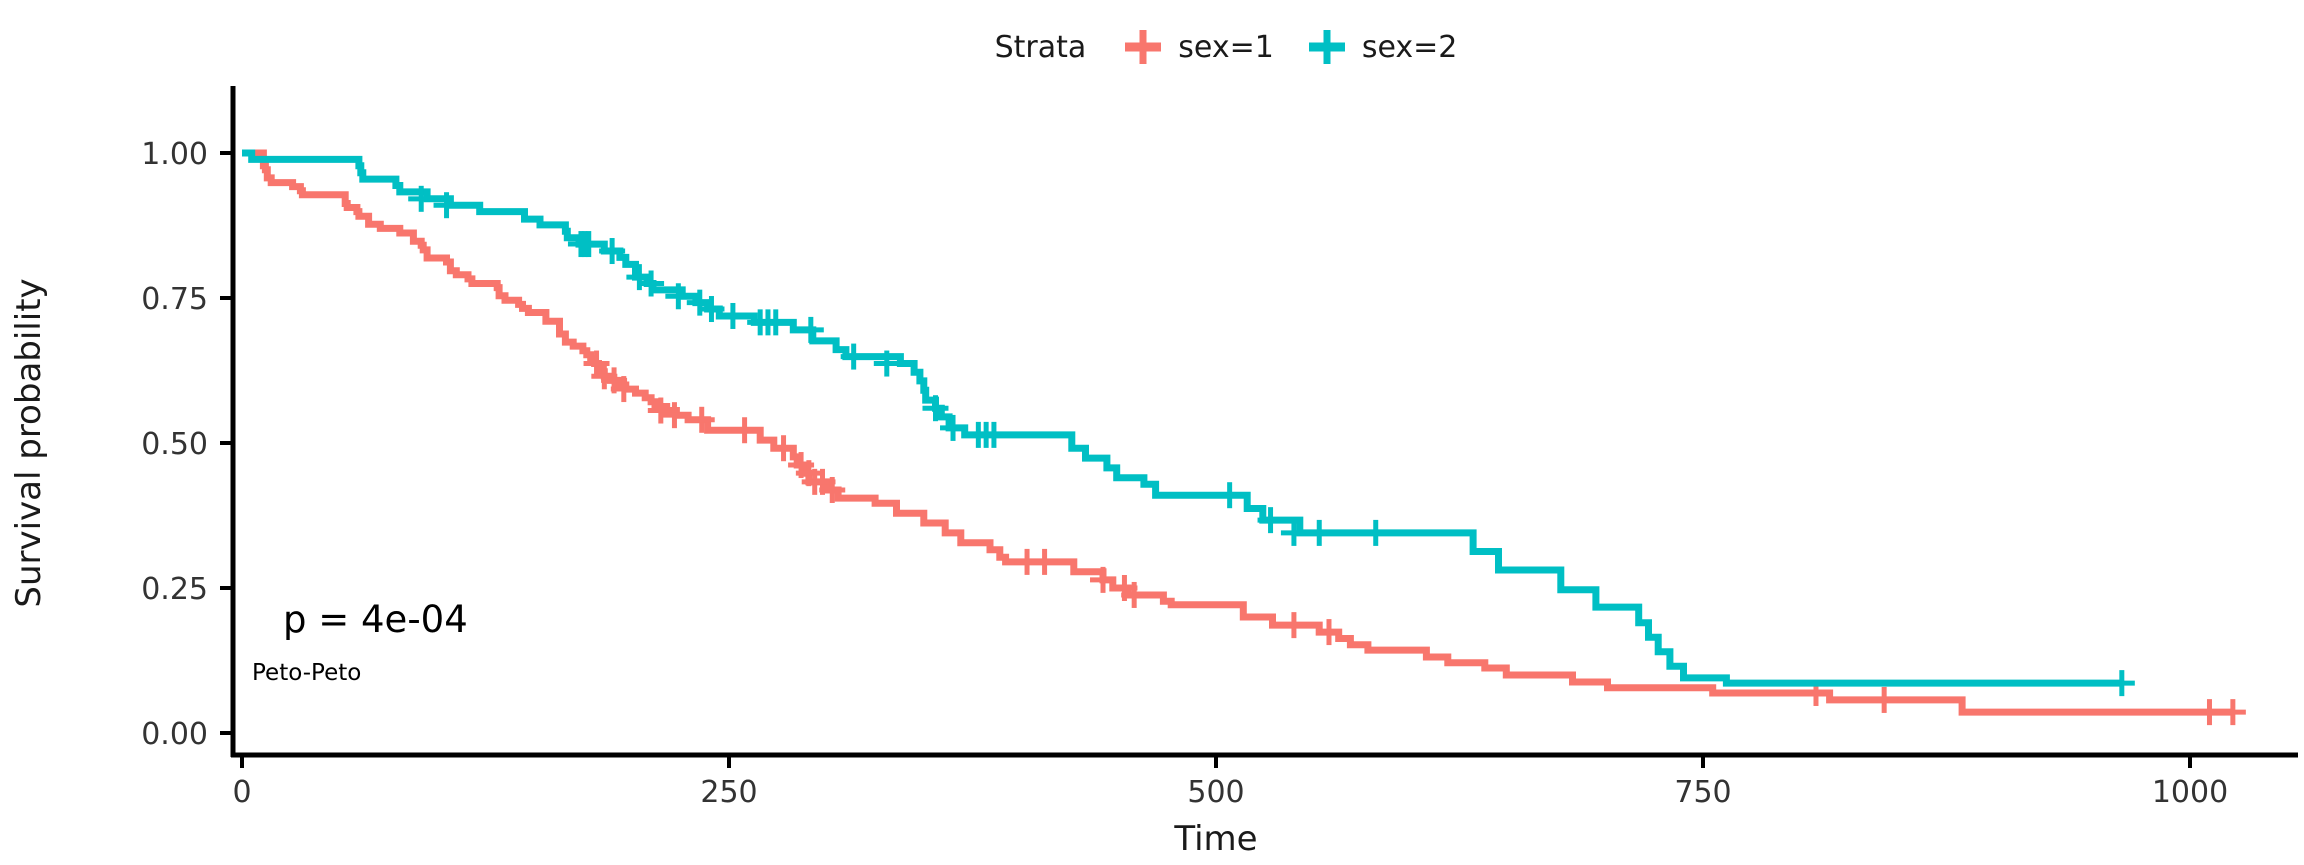 This screenshot has height=865, width=2304. I want to click on pvalue-text: p = 4e-04, so click(375, 619).